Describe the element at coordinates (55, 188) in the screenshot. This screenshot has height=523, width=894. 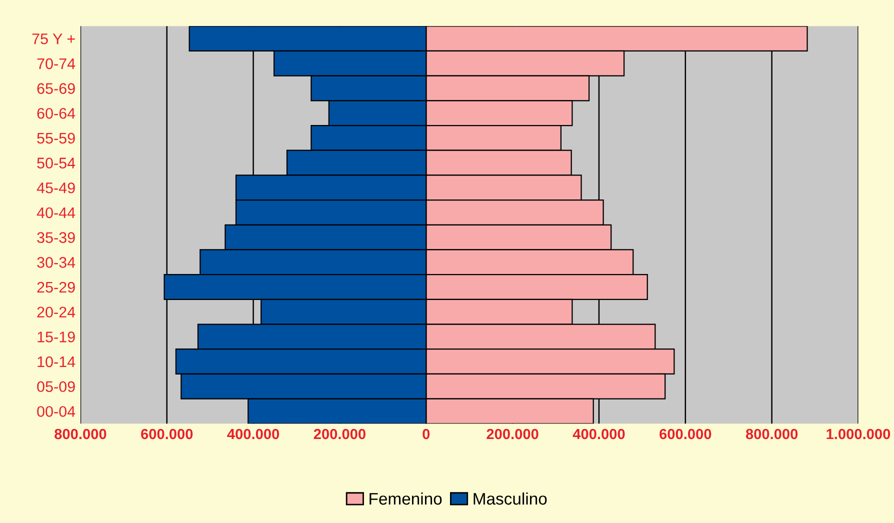
I see `y-tick-label: 45-49` at that location.